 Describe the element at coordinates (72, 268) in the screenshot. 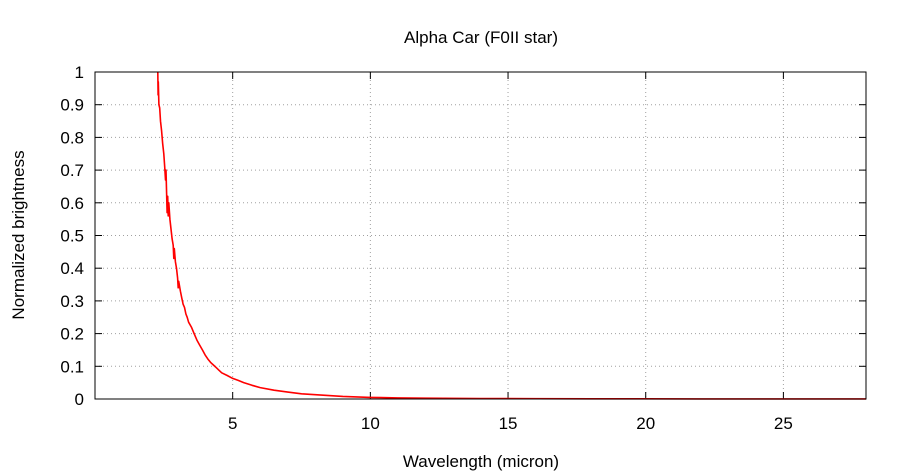

I see `y-tick-label: 0.4` at that location.